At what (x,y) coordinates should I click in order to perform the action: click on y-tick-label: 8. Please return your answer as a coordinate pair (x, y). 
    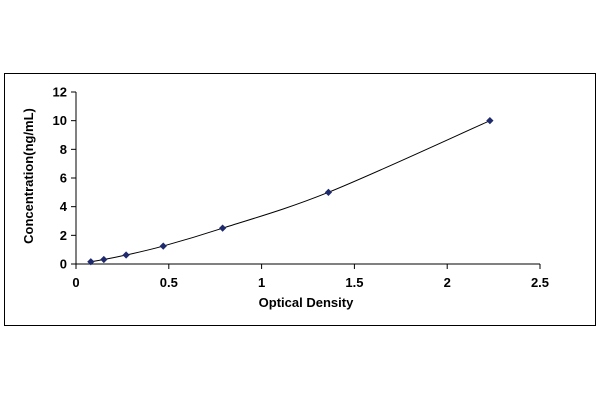
    Looking at the image, I should click on (63, 149).